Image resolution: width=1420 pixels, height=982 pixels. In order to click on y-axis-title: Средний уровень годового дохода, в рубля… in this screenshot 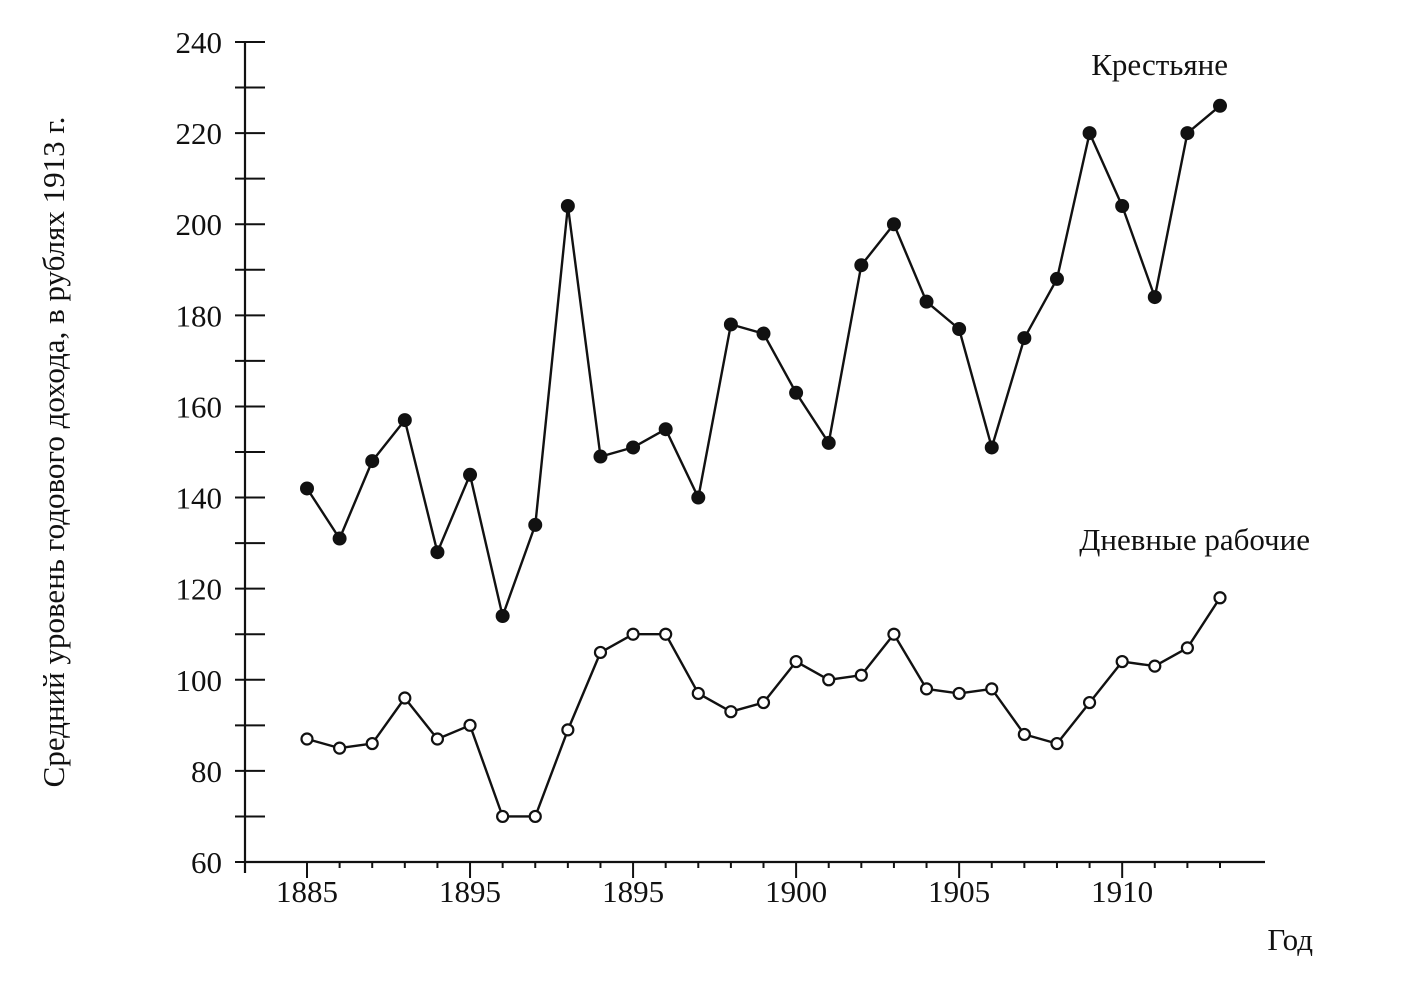, I will do `click(53, 452)`.